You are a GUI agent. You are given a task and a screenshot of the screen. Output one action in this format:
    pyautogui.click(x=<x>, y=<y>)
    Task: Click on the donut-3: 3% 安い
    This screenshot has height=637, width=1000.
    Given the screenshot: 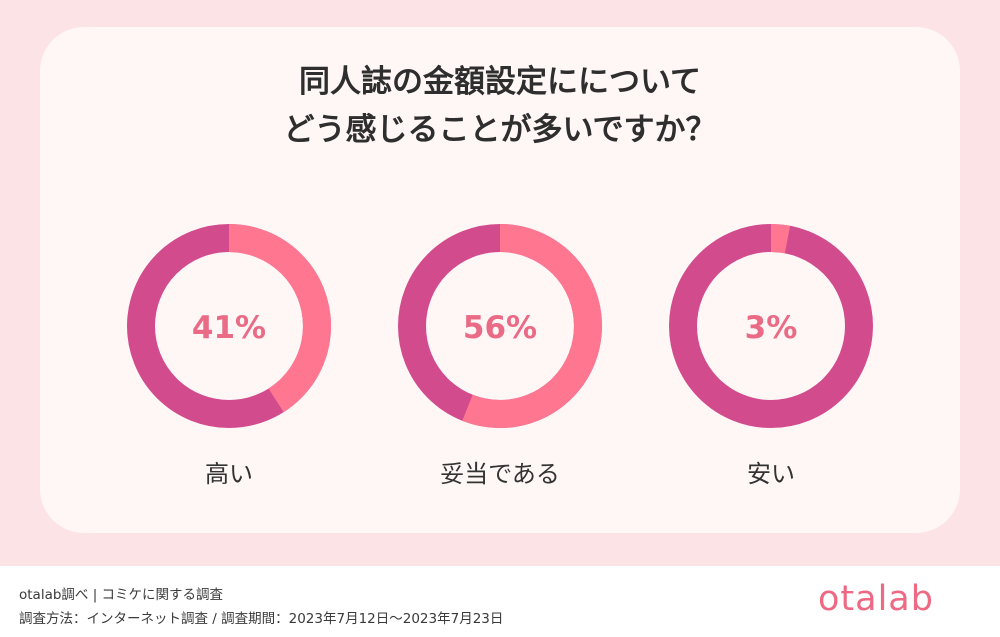 What is the action you would take?
    pyautogui.click(x=771, y=356)
    